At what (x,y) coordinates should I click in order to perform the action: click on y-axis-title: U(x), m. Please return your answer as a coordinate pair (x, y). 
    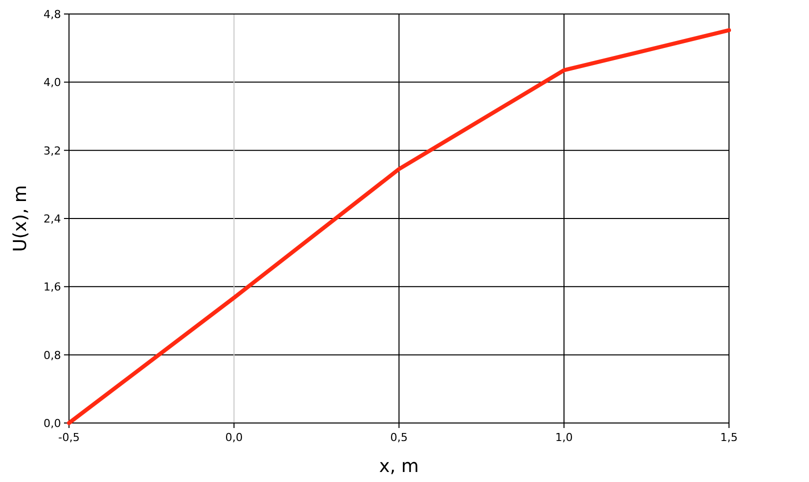
    Looking at the image, I should click on (20, 218).